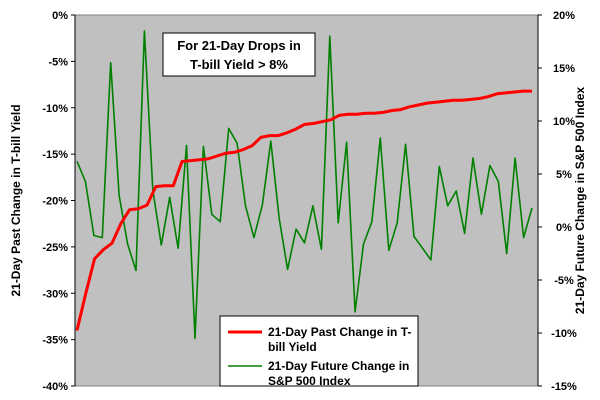 The width and height of the screenshot is (600, 400). What do you see at coordinates (292, 347) in the screenshot?
I see `legend-label-tbill-line-2: bill Yield` at bounding box center [292, 347].